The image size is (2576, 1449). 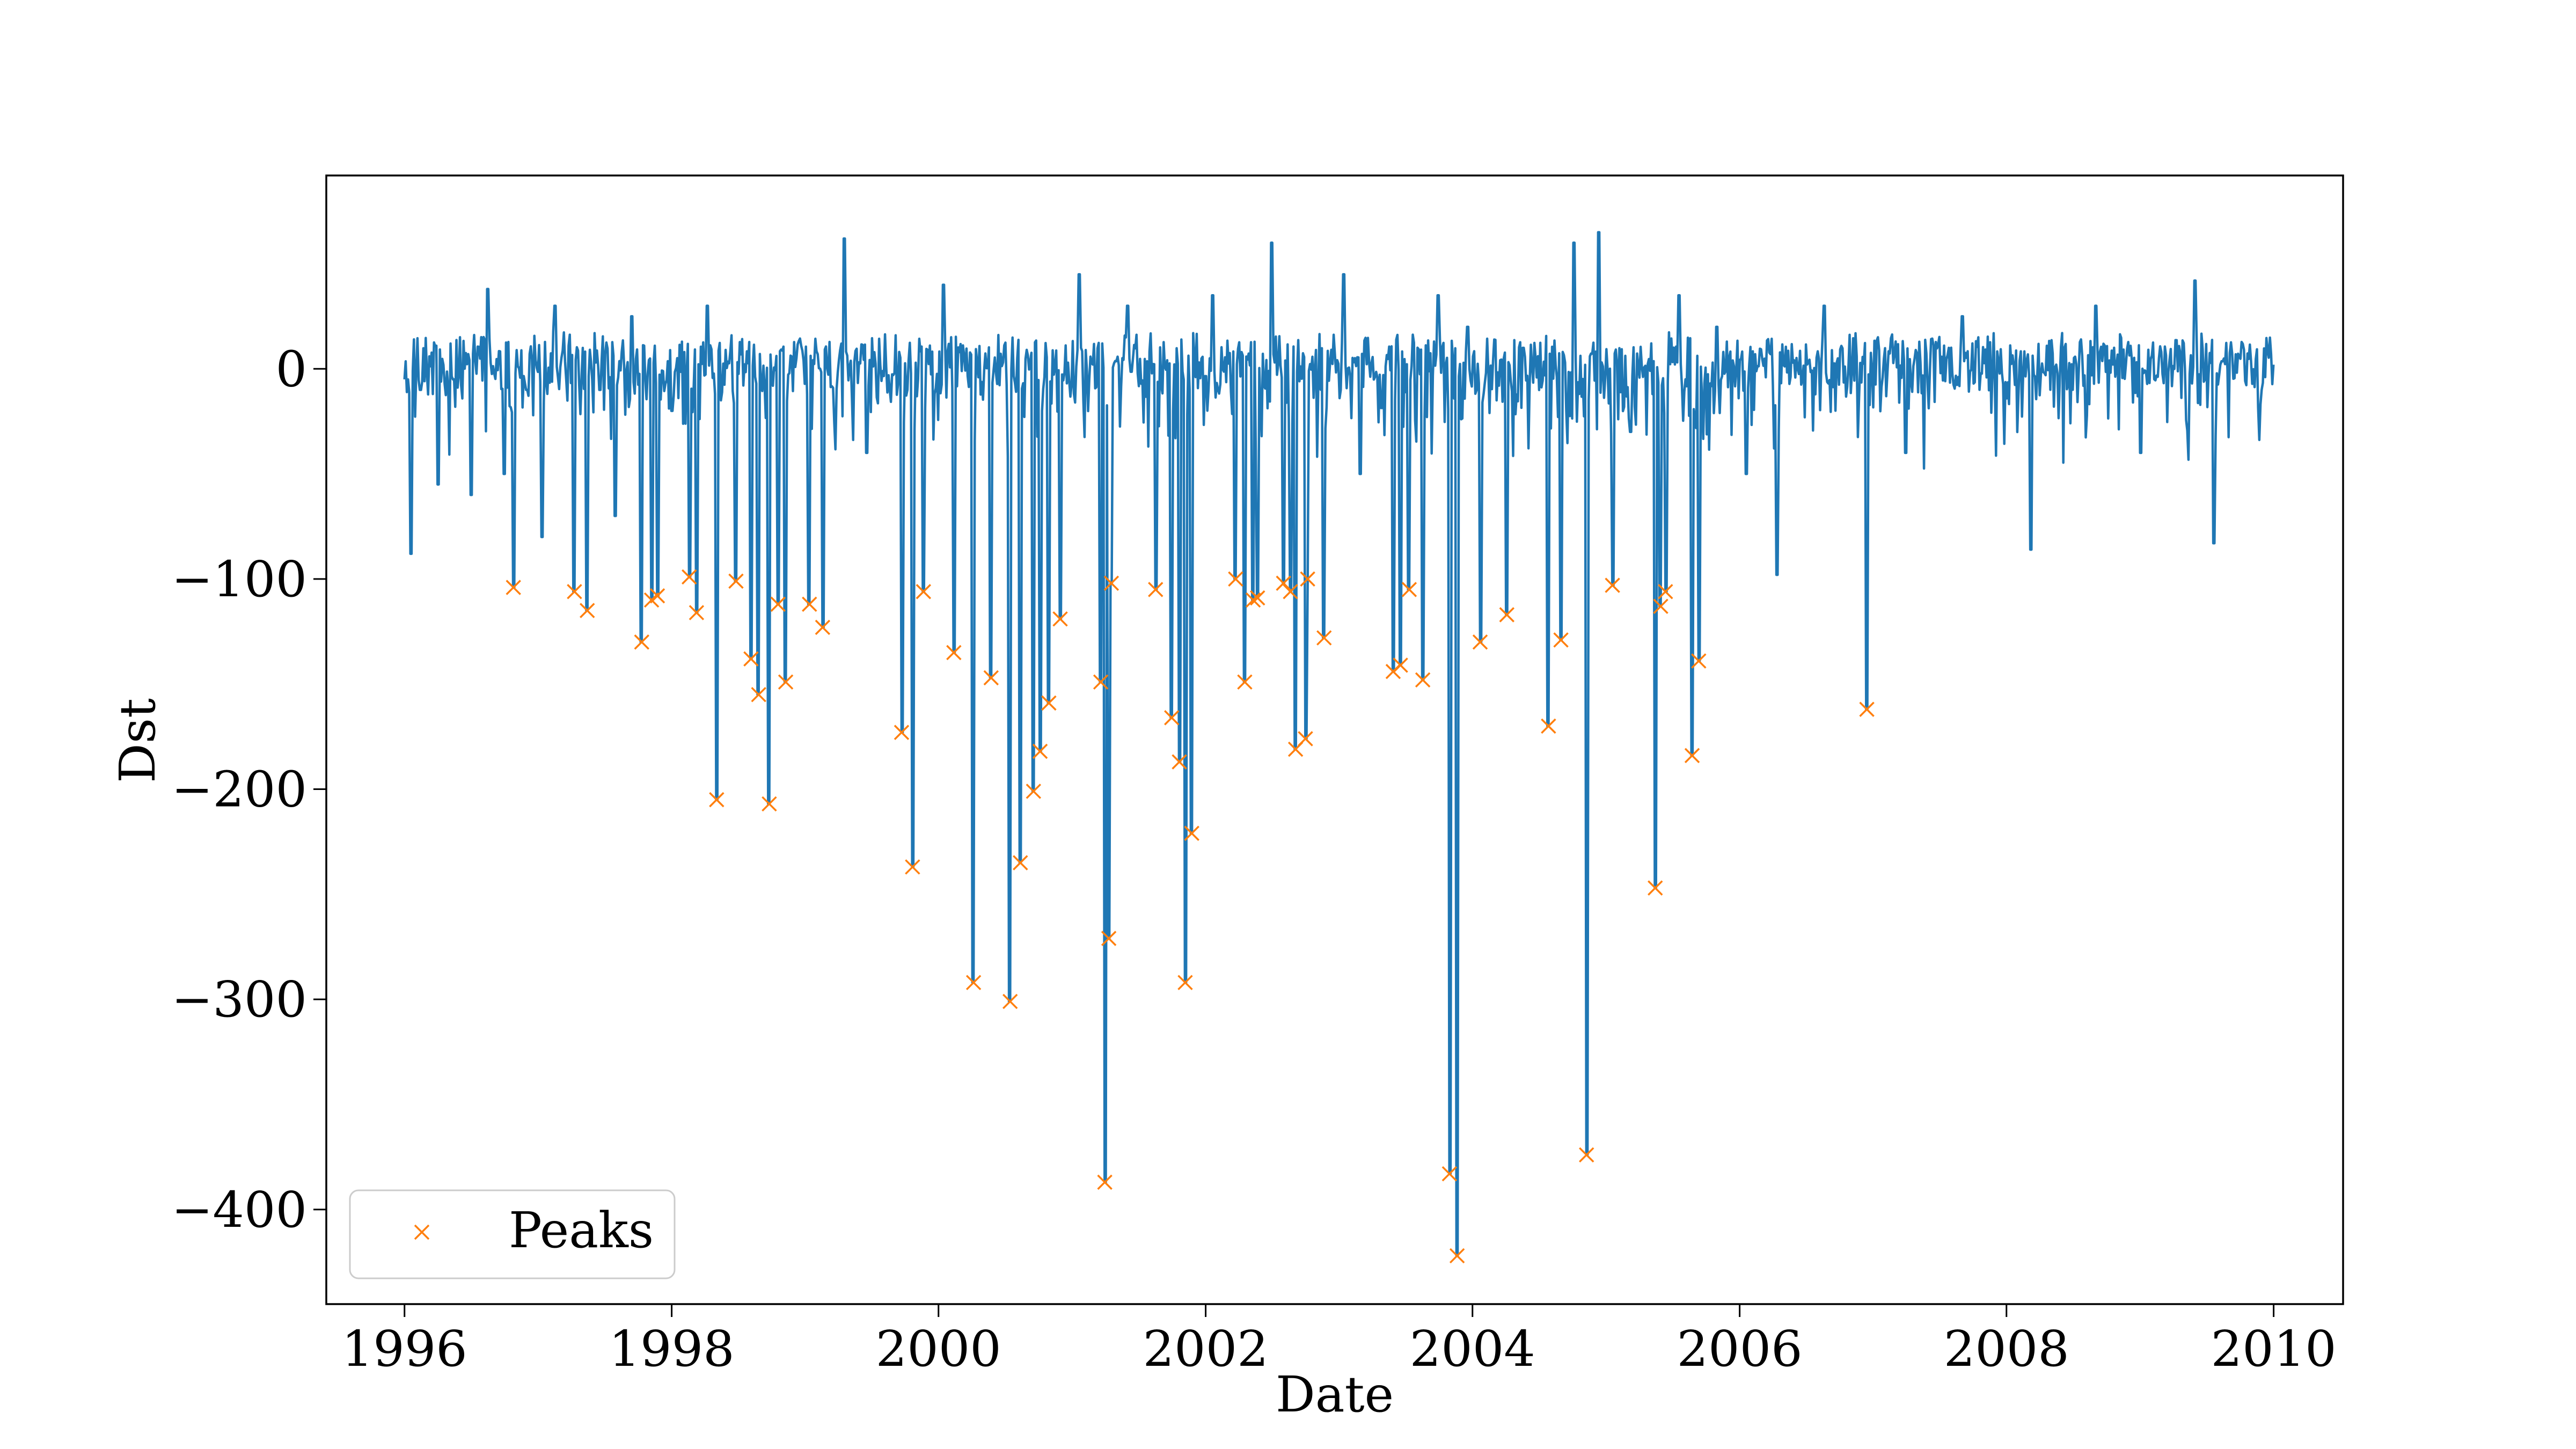 I want to click on legend-frame, so click(x=512, y=1234).